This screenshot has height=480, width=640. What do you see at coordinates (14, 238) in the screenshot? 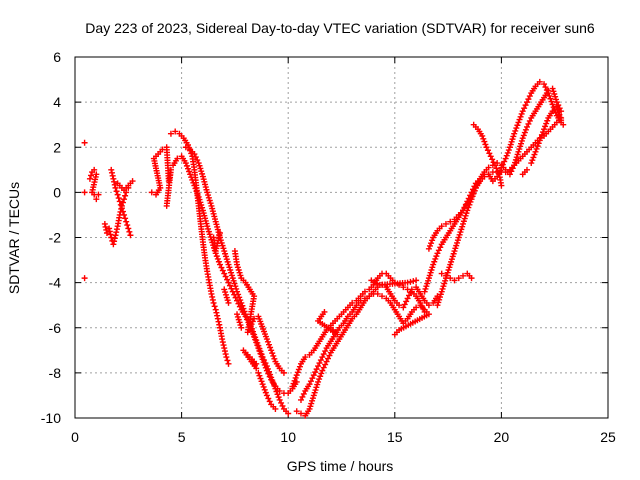
I see `y-axis-label: SDTVAR / TECUs` at bounding box center [14, 238].